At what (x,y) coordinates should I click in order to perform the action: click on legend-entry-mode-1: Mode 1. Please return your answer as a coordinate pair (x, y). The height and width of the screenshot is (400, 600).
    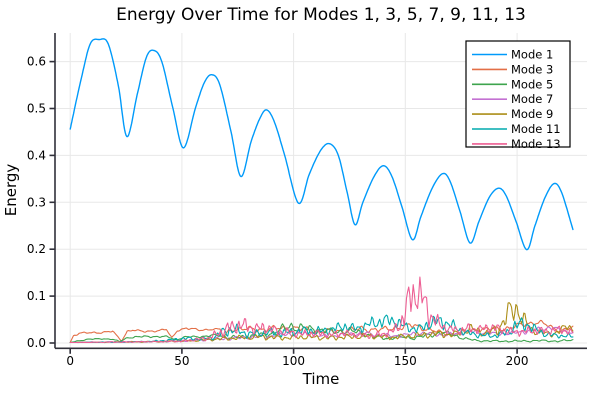
    Looking at the image, I should click on (512, 55).